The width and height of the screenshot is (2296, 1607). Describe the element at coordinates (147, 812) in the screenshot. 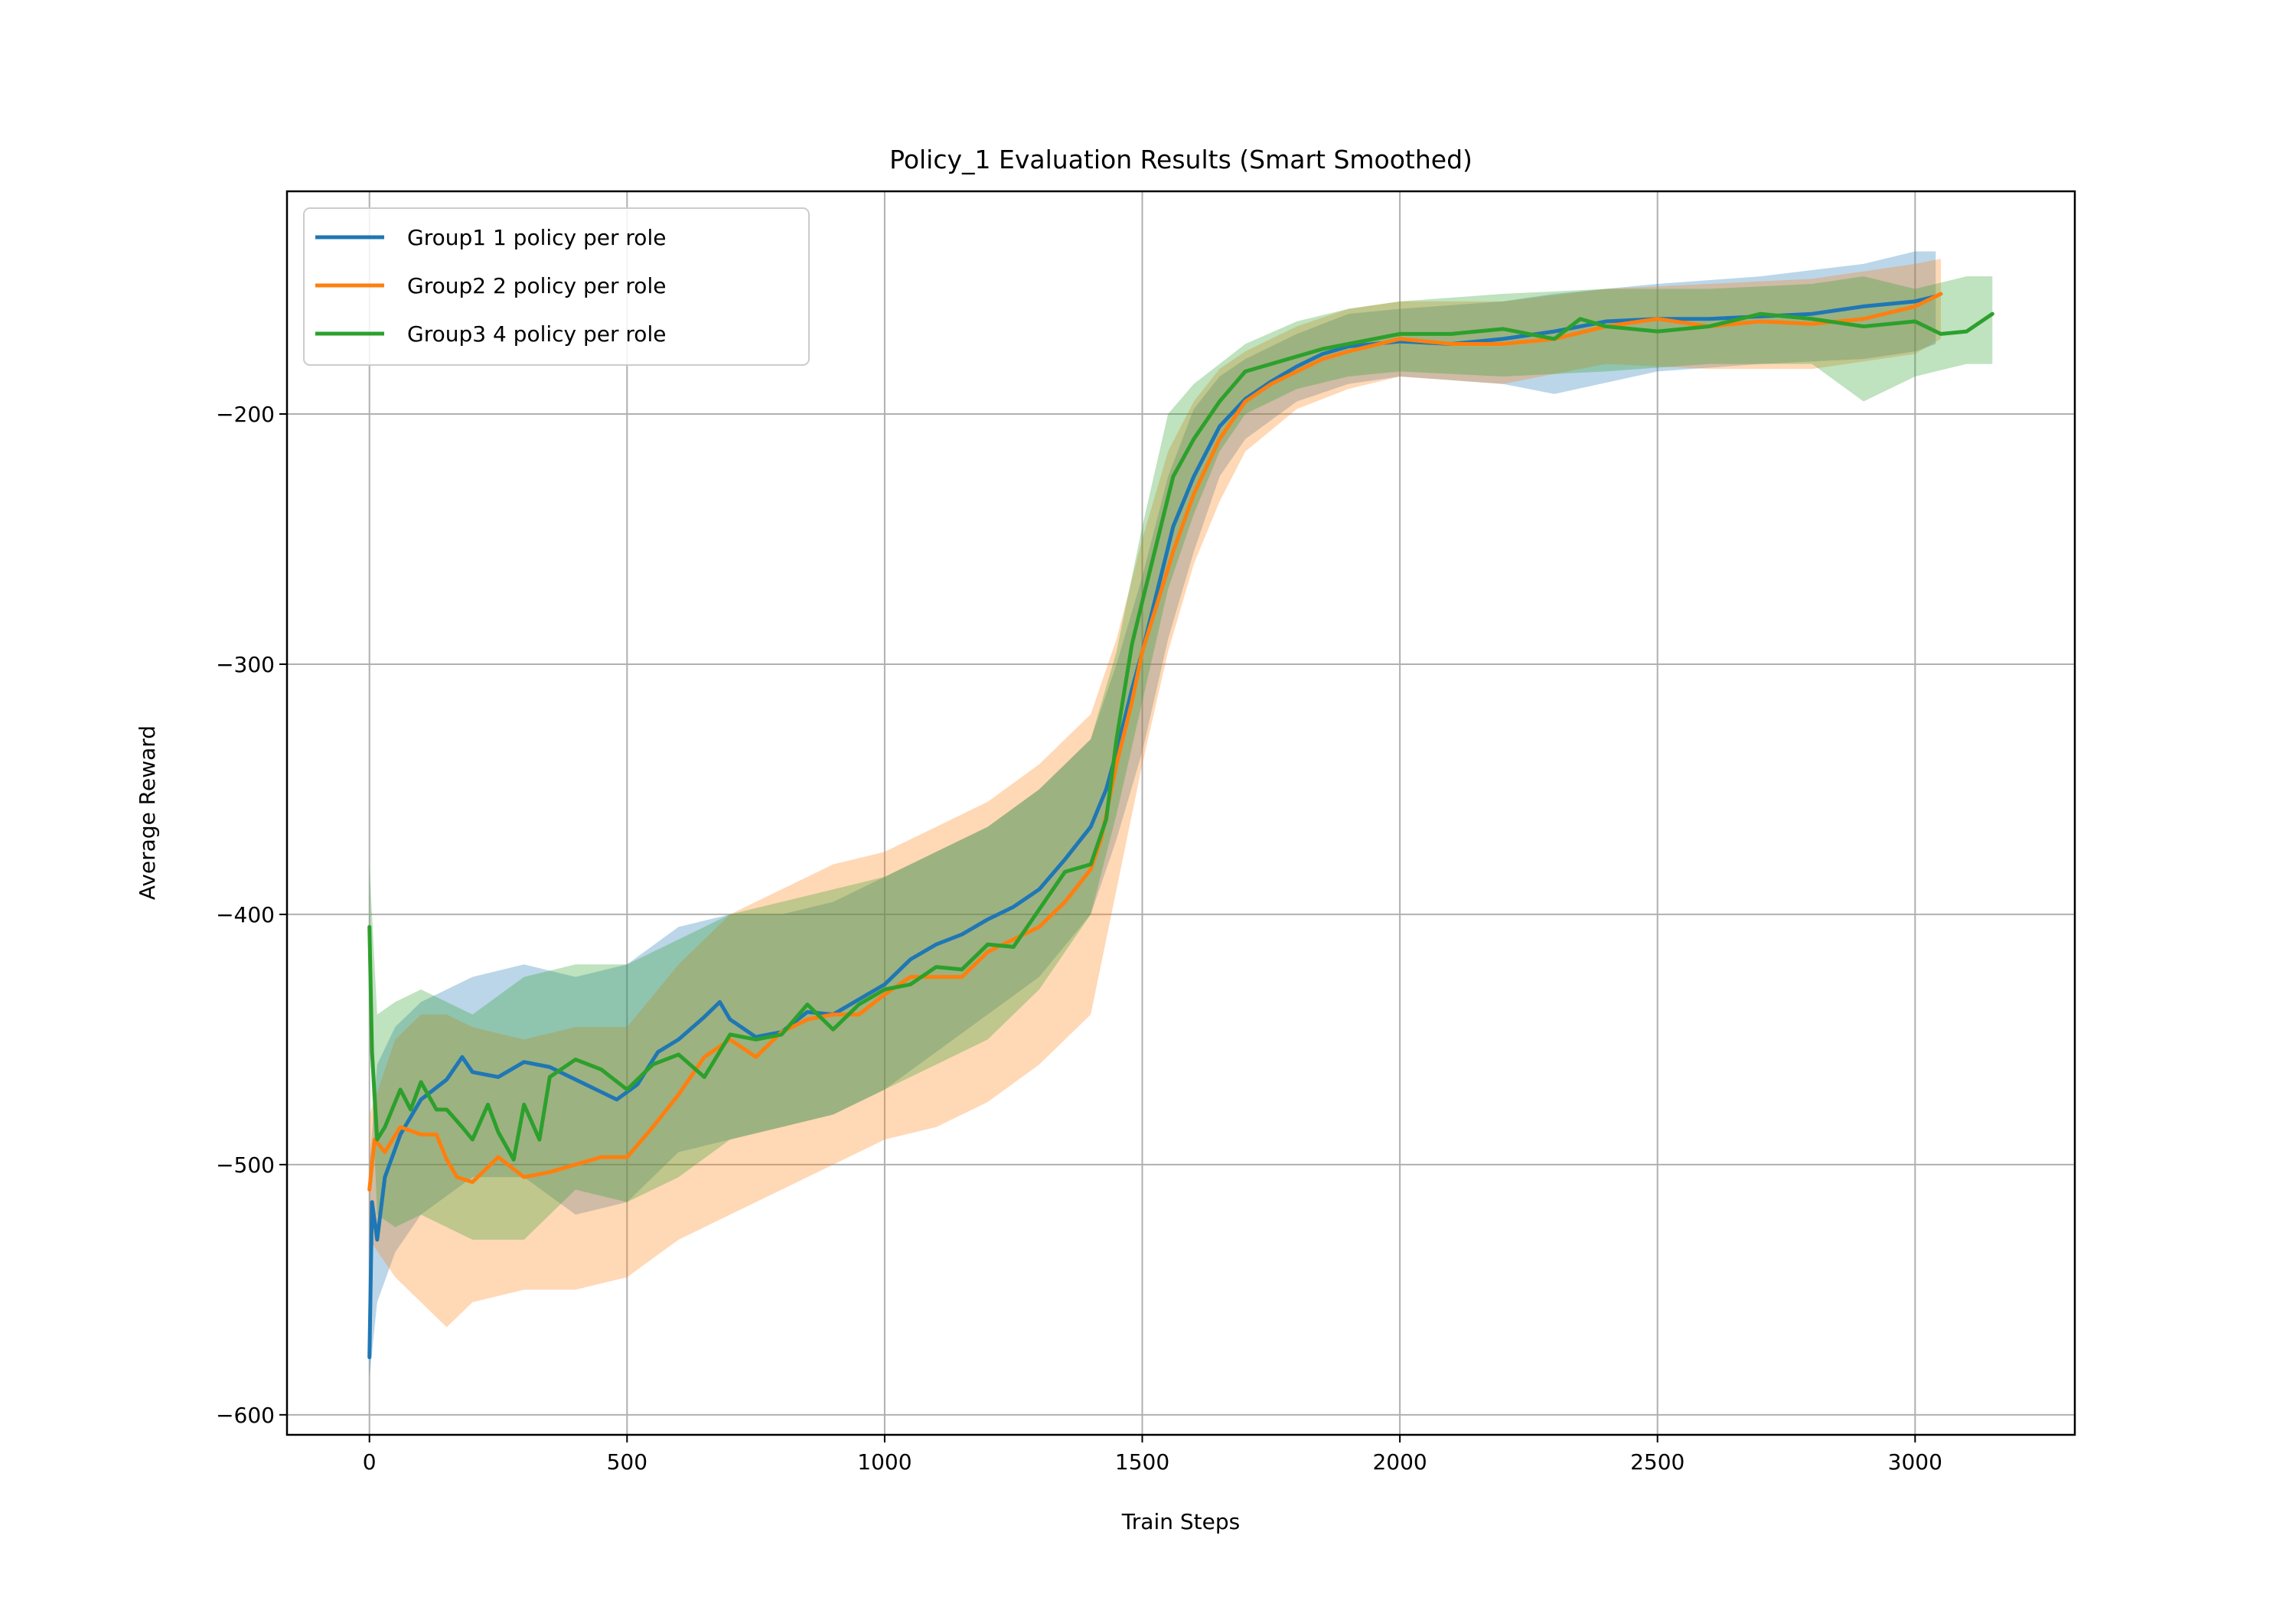

I see `y-axis-label: Average Reward` at that location.